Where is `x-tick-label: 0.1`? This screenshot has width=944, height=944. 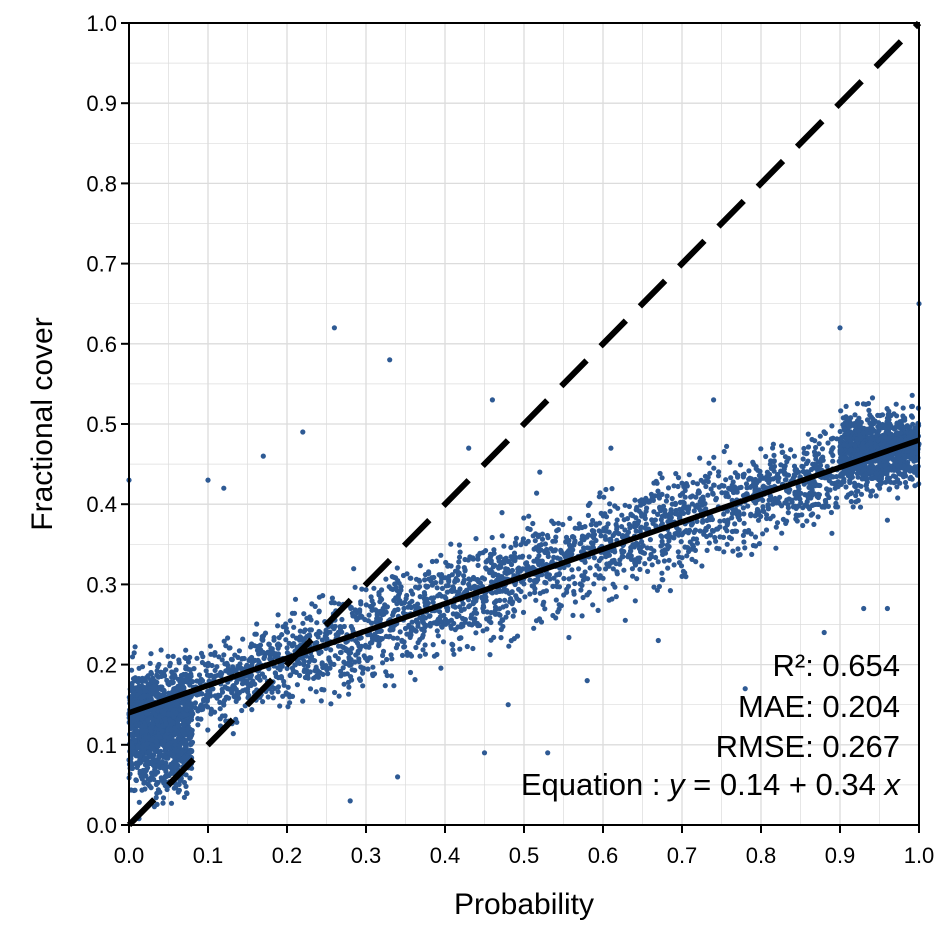
x-tick-label: 0.1 is located at coordinates (208, 855).